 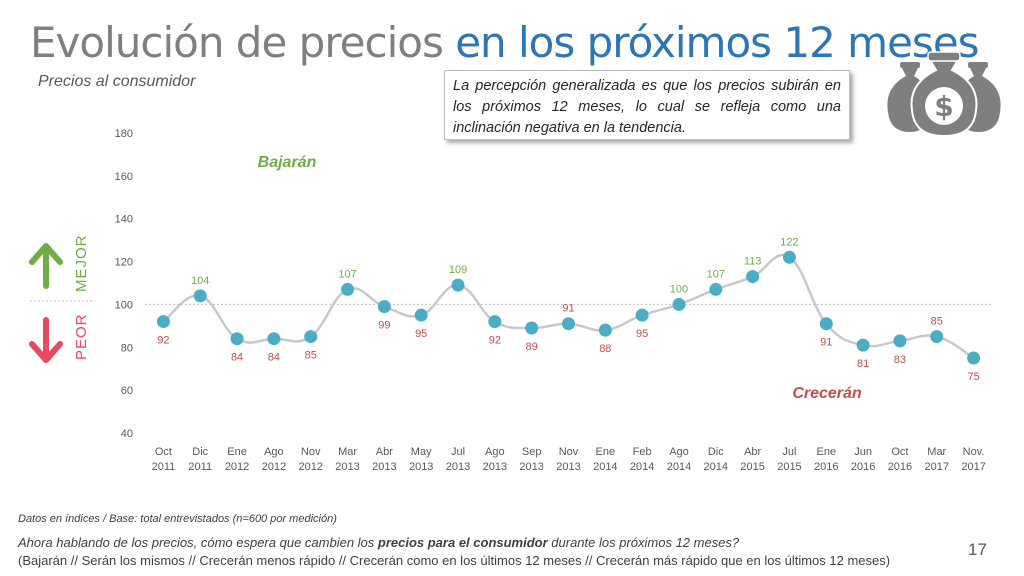 What do you see at coordinates (237, 459) in the screenshot?
I see `x-tick-label: Ene 2012` at bounding box center [237, 459].